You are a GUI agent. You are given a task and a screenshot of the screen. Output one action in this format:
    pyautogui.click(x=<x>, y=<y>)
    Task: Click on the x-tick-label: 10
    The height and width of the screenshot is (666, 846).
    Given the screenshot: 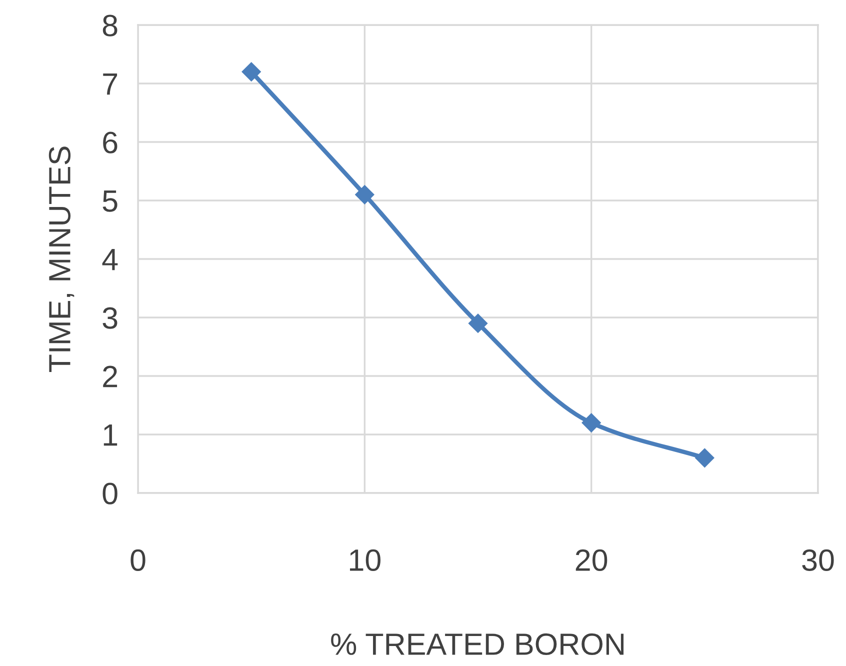 What is the action you would take?
    pyautogui.click(x=365, y=560)
    